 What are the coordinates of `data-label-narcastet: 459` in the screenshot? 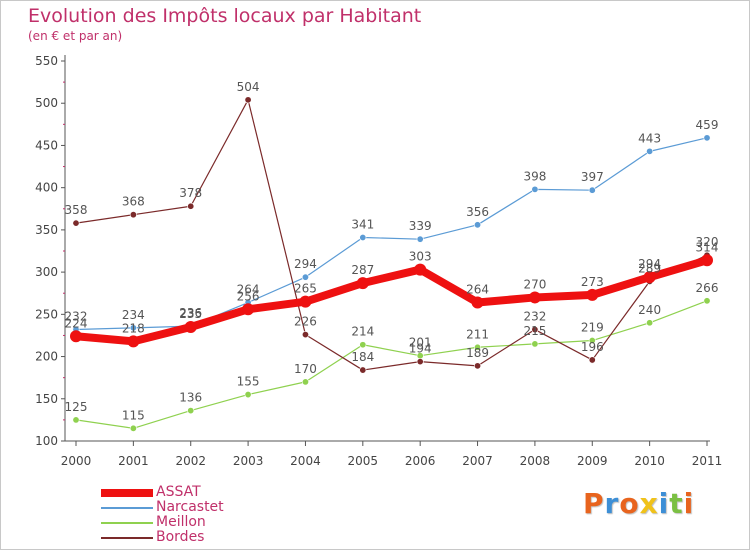 It's located at (707, 125).